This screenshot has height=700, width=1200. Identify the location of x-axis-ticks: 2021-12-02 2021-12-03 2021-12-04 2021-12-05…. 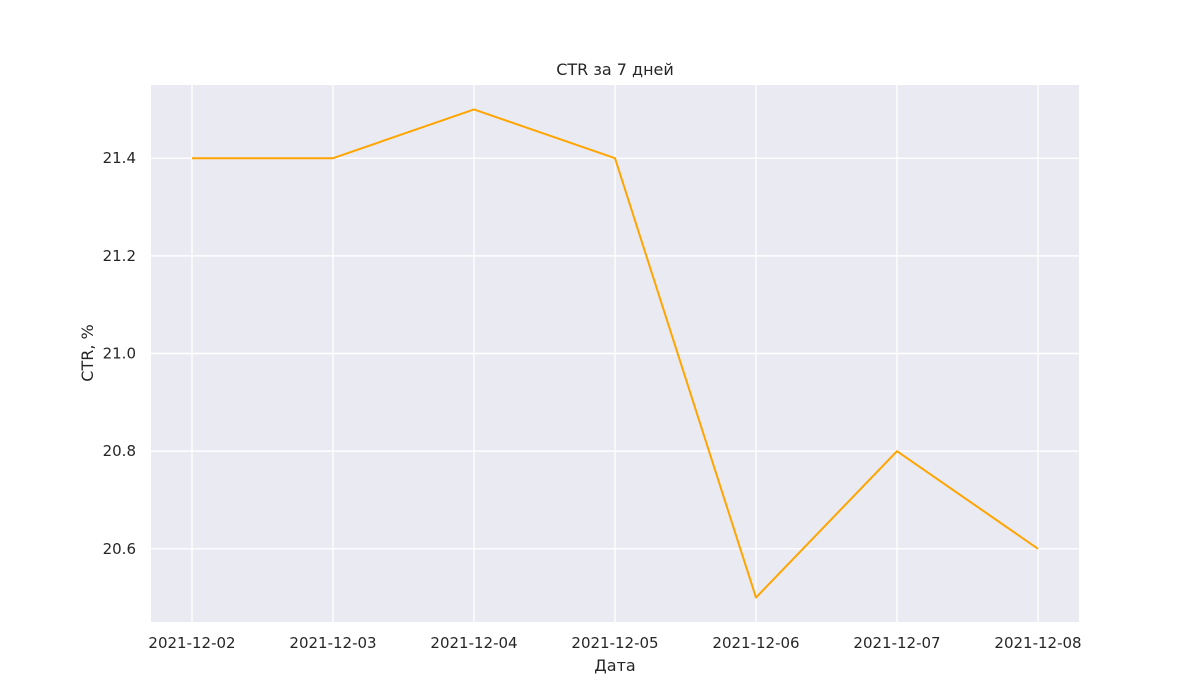
(614, 643).